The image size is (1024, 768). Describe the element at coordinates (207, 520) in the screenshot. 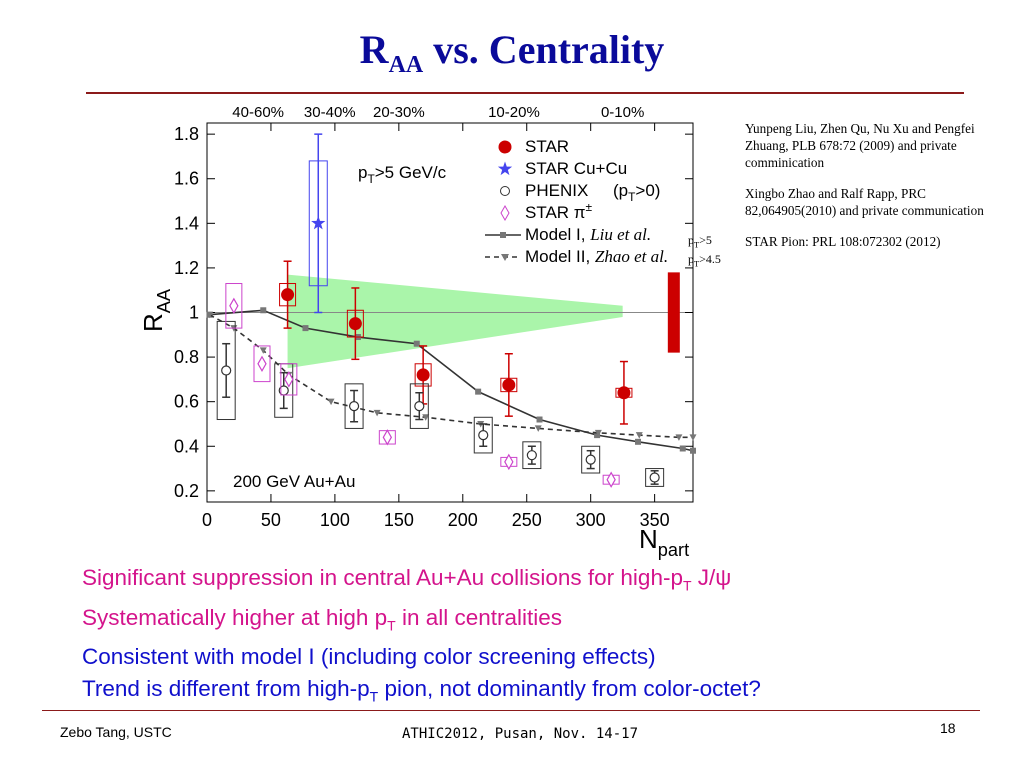

I see `x-tick-label: 0` at that location.